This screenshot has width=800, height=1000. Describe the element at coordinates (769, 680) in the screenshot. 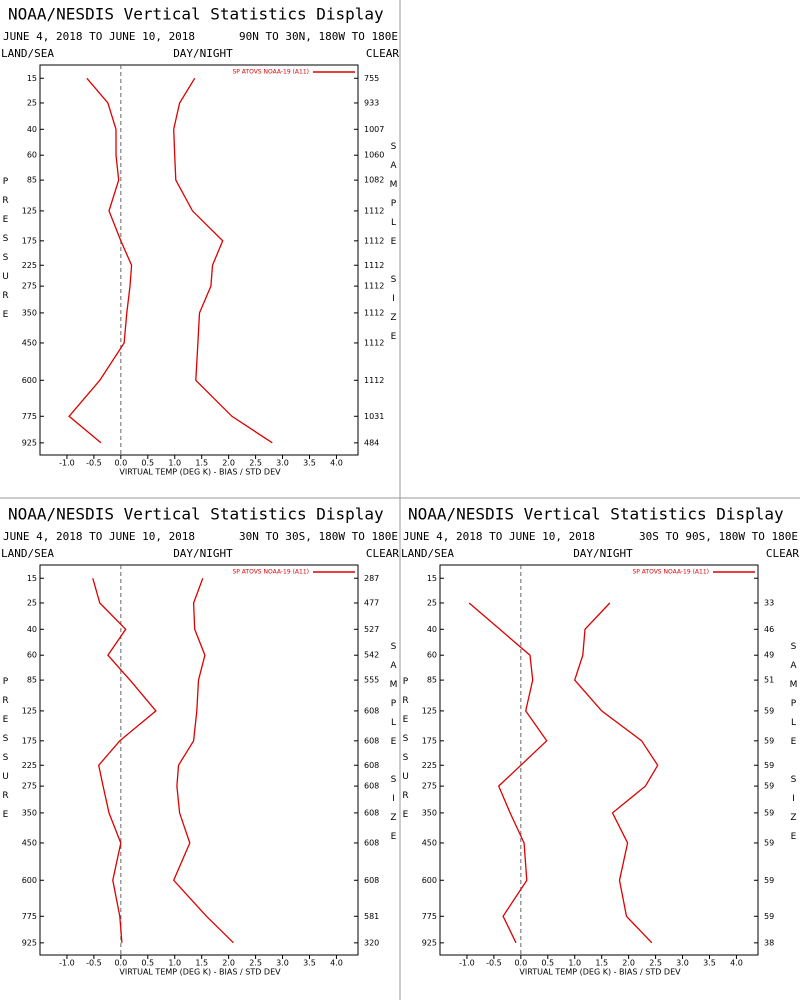

I see `sample-size-label: 51` at that location.